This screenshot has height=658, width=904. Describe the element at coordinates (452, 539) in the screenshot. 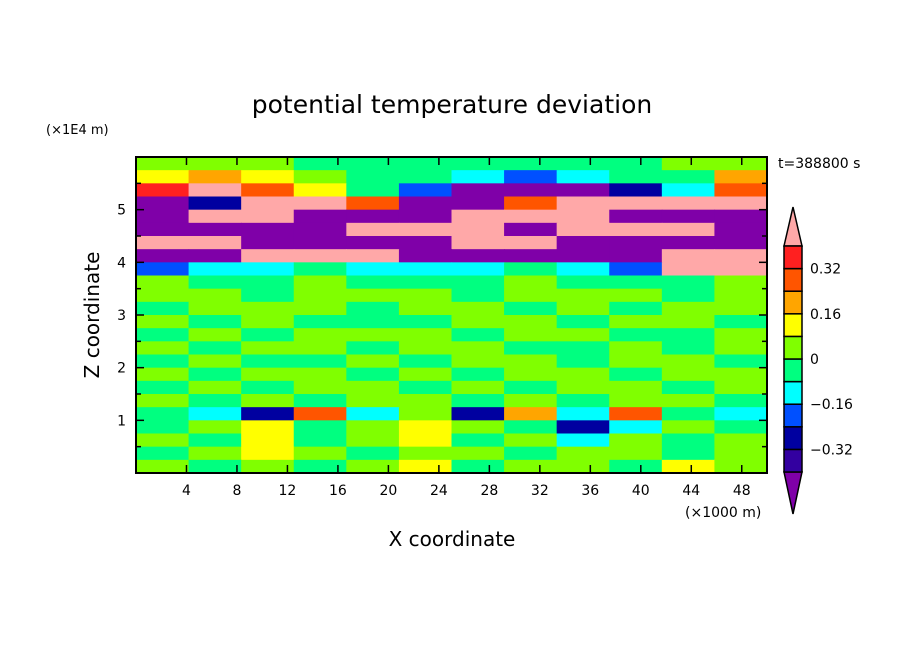

I see `x-axis-label: X coordinate` at that location.